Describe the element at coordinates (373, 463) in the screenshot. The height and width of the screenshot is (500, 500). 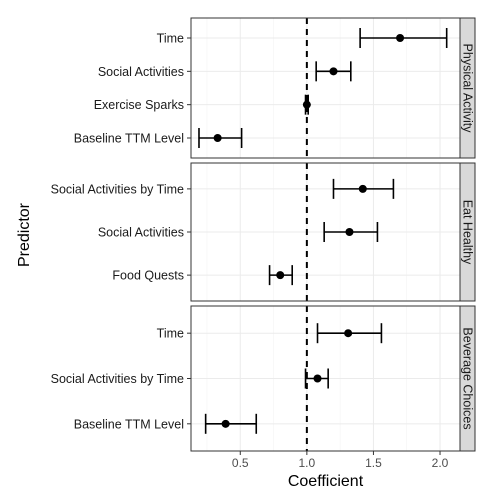
I see `x-tick-label: 1.5` at that location.